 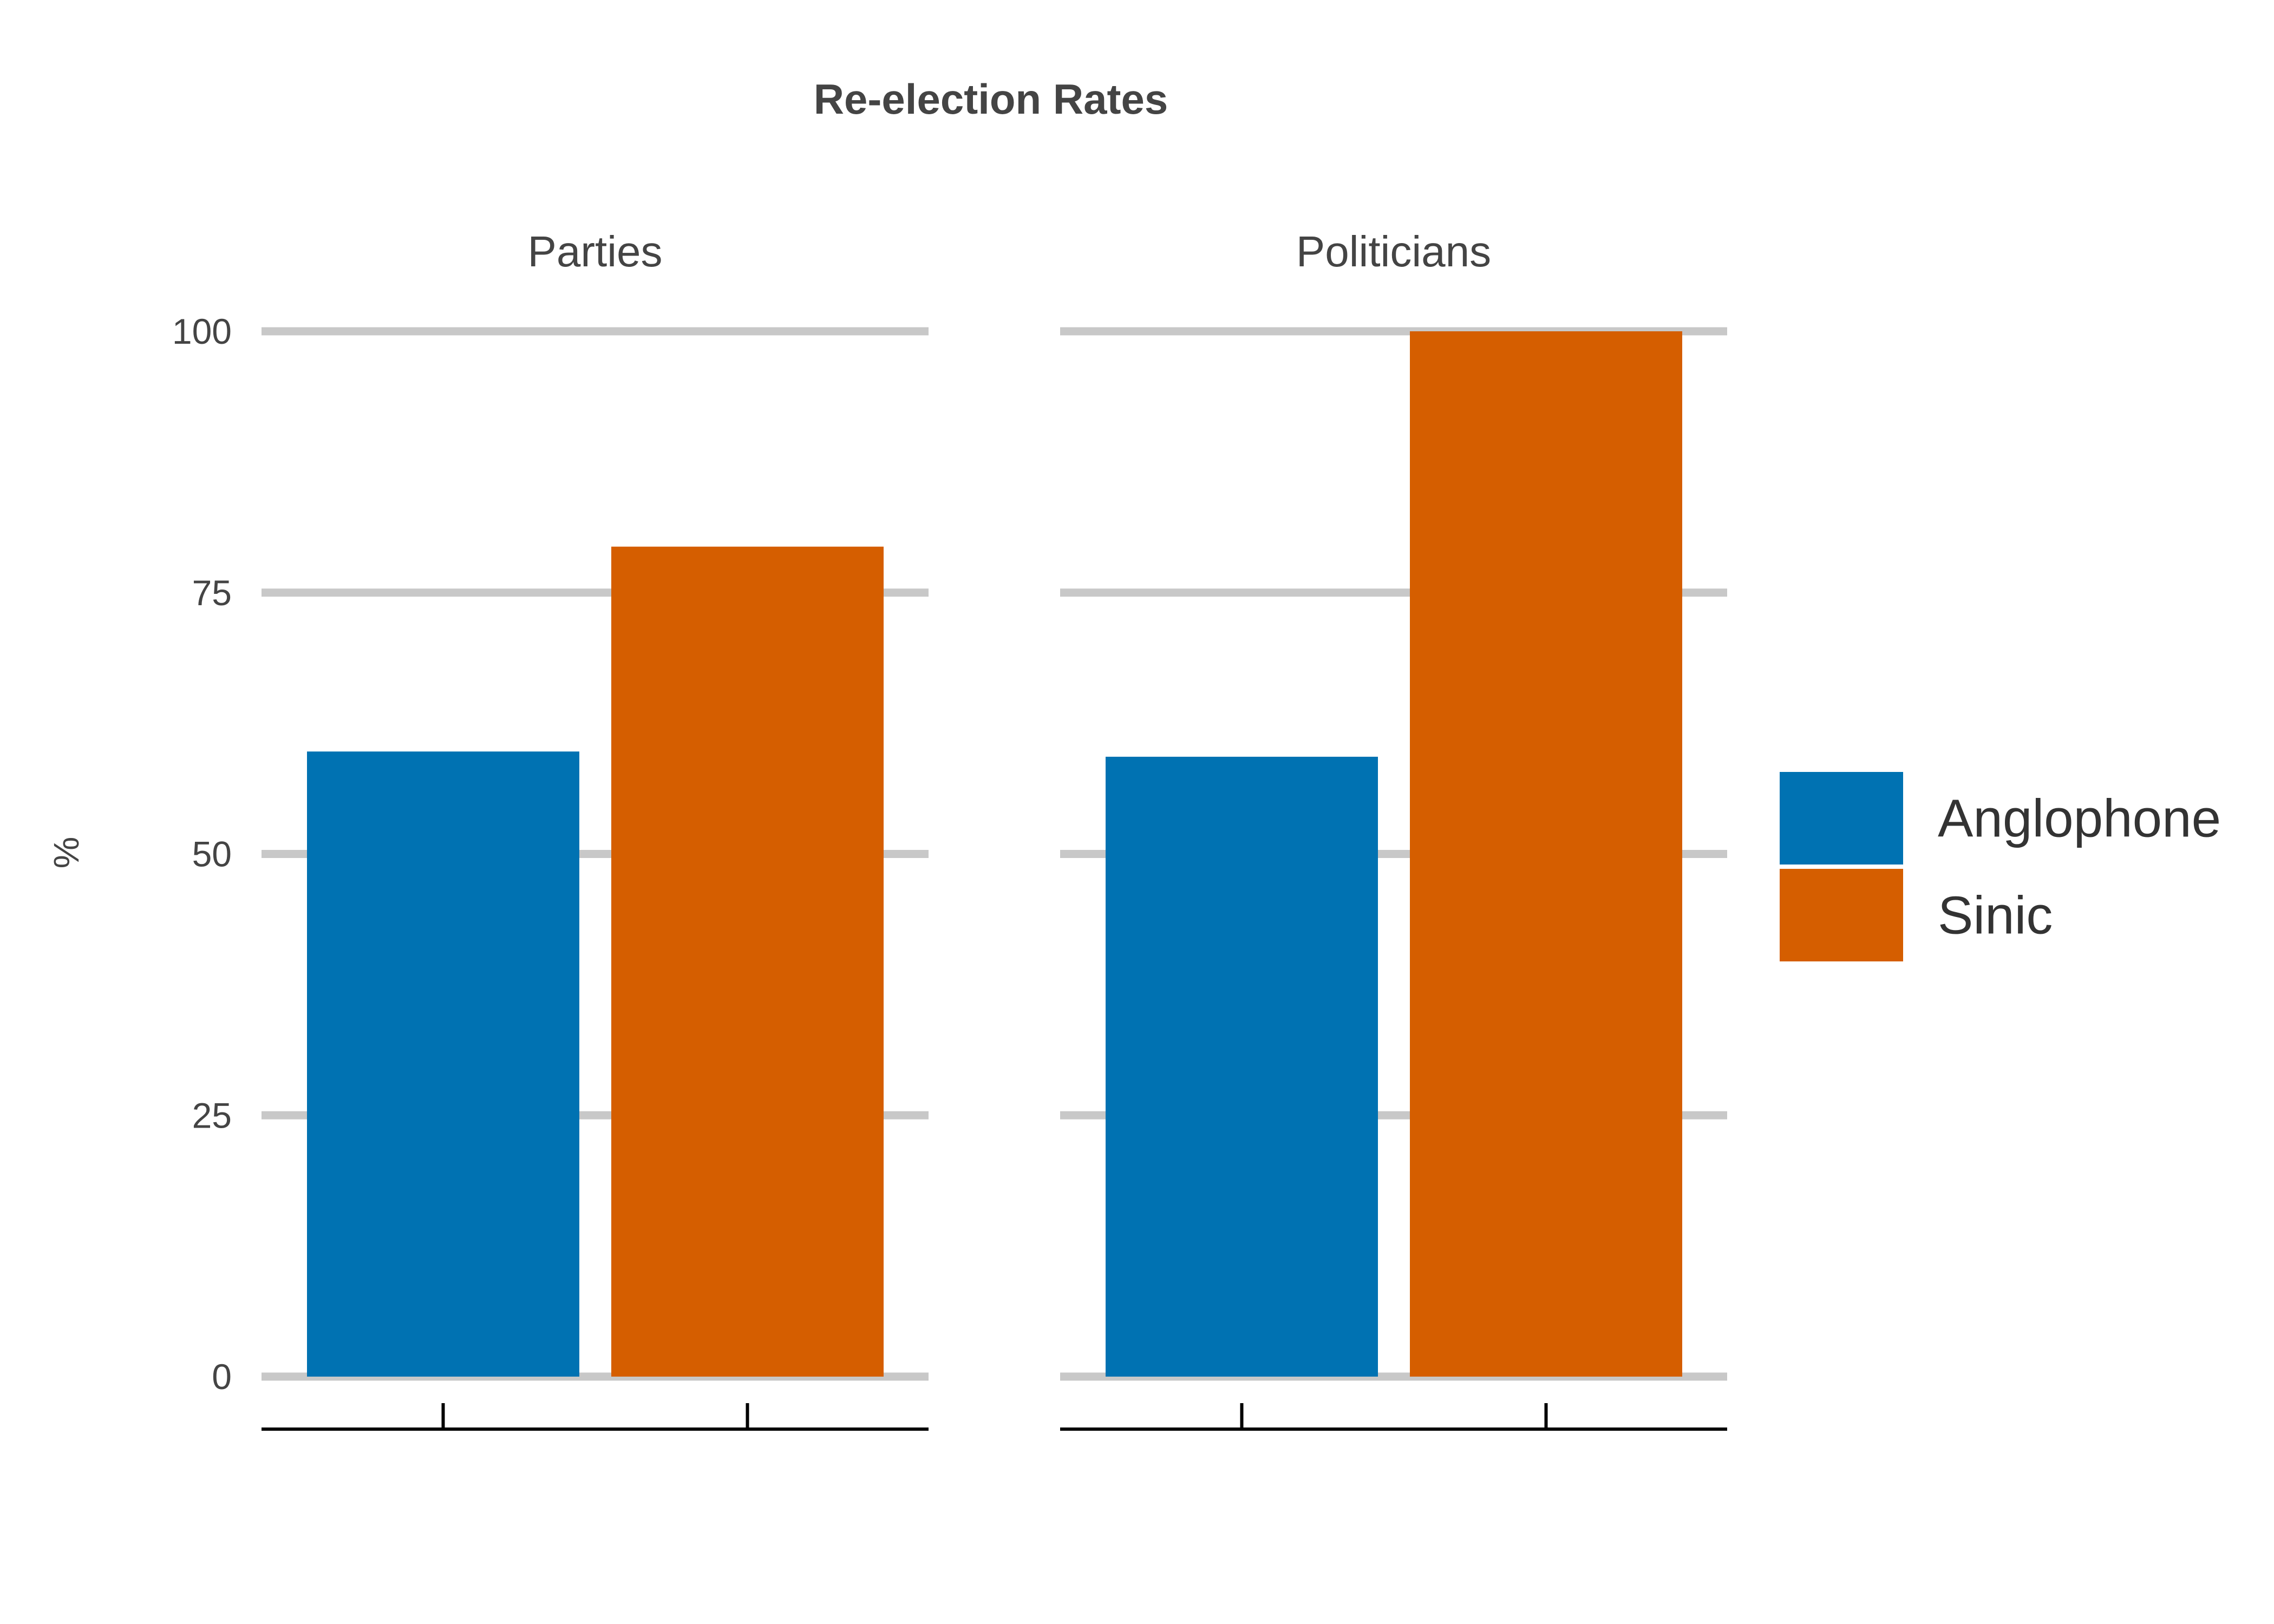 What do you see at coordinates (2001, 866) in the screenshot?
I see `legend: Anglophone Sinic` at bounding box center [2001, 866].